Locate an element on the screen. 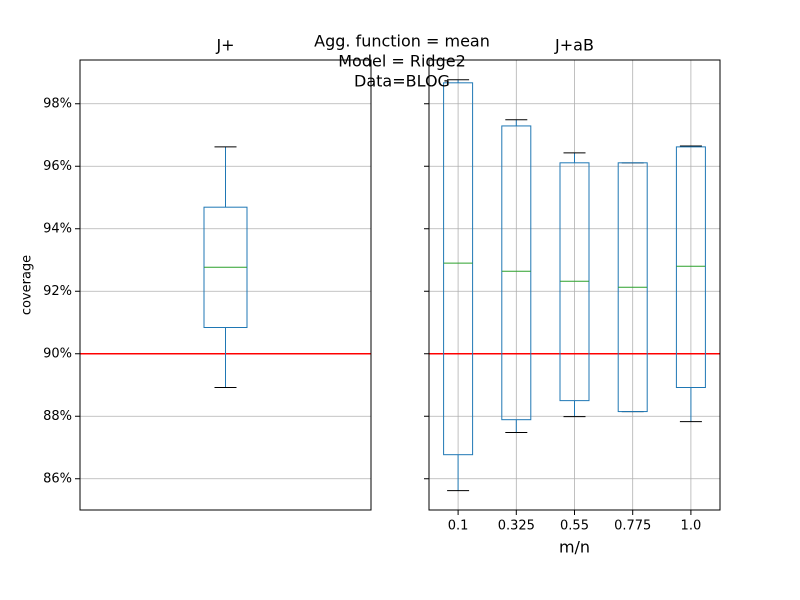 The width and height of the screenshot is (800, 600). y-tick-label: 90% is located at coordinates (57, 353).